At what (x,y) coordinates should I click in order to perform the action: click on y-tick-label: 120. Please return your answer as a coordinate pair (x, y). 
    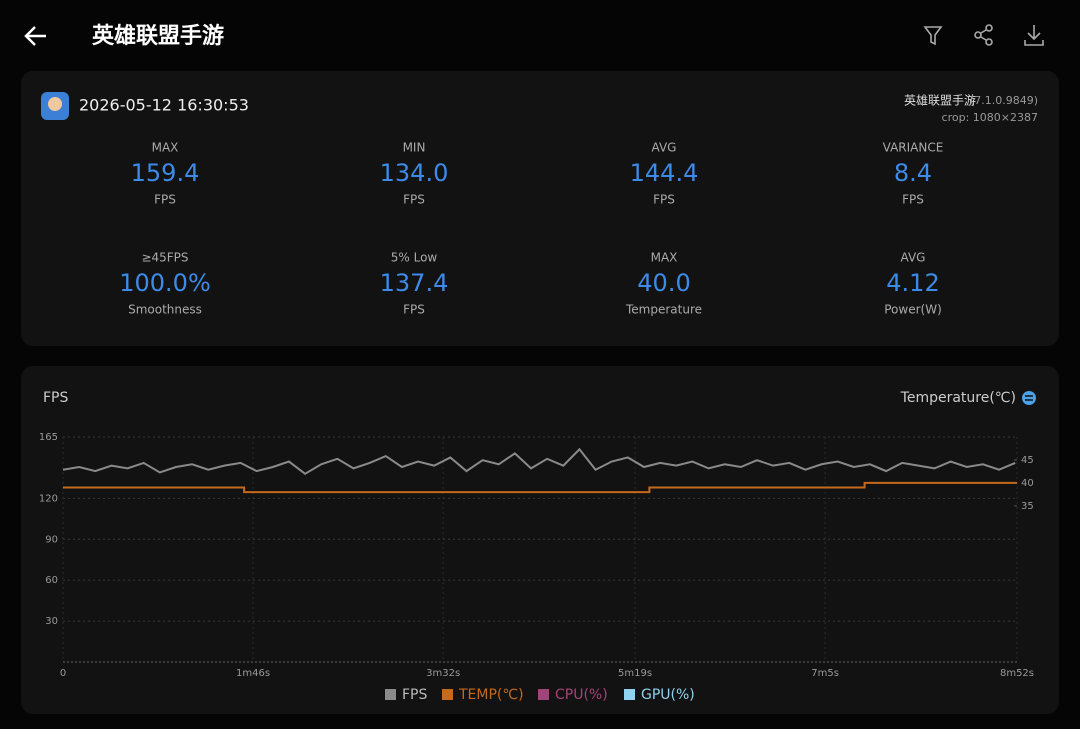
    Looking at the image, I should click on (48, 498).